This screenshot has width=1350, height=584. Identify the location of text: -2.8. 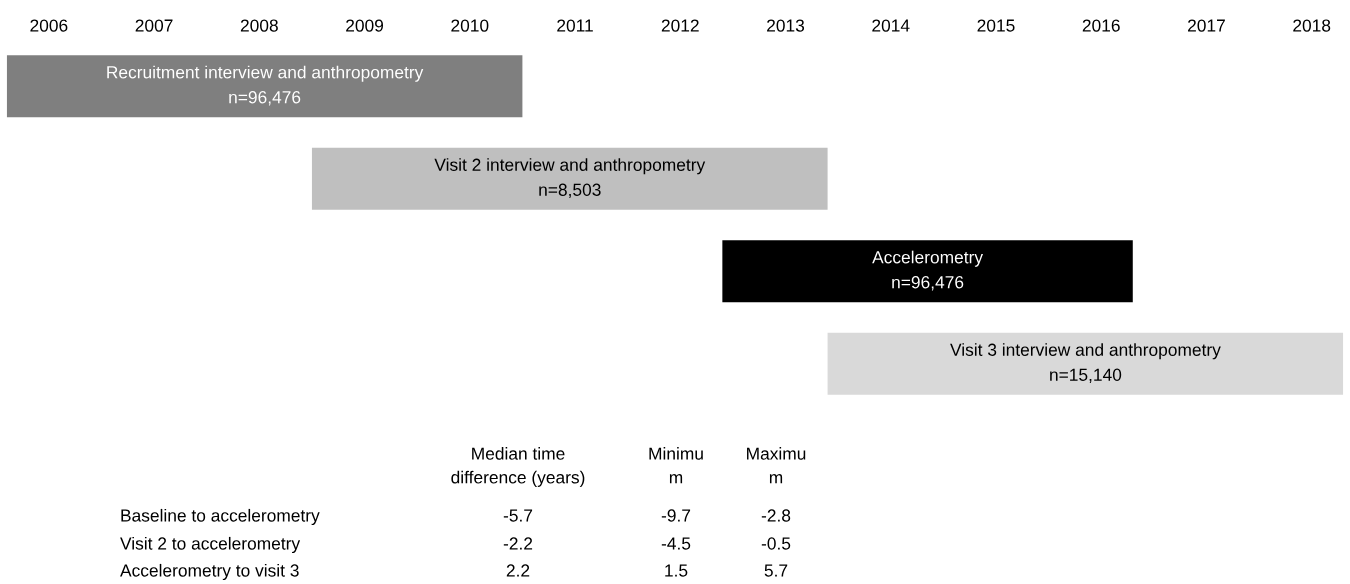
(776, 515).